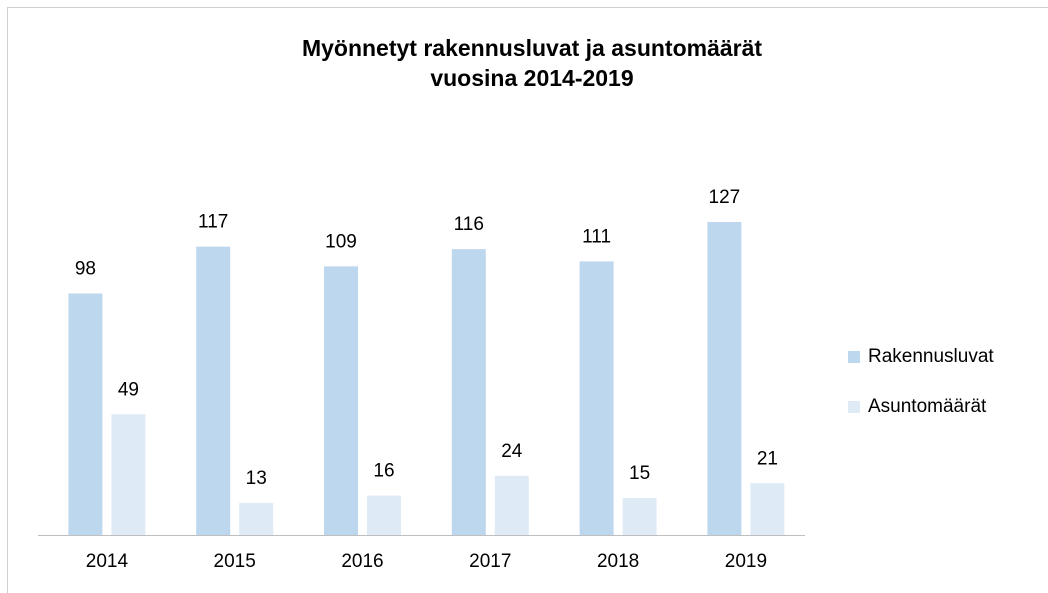  I want to click on data-label: 116, so click(469, 224).